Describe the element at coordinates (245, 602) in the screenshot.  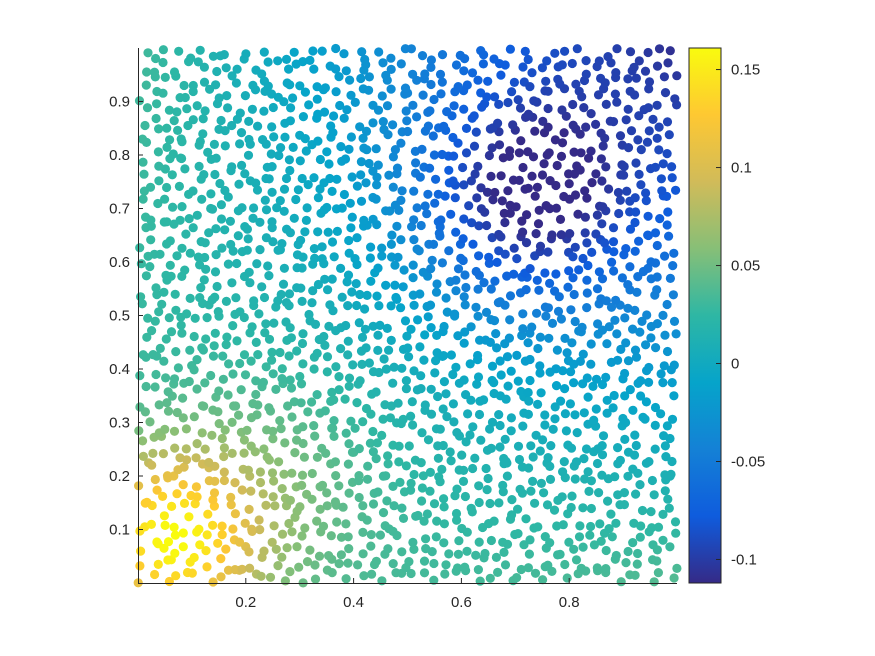
I see `x-tick-label: 0.2` at that location.